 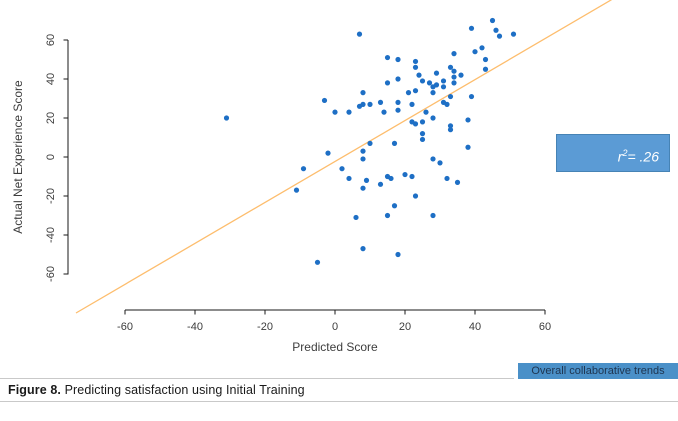 I want to click on y-tick-label: 60, so click(x=51, y=40).